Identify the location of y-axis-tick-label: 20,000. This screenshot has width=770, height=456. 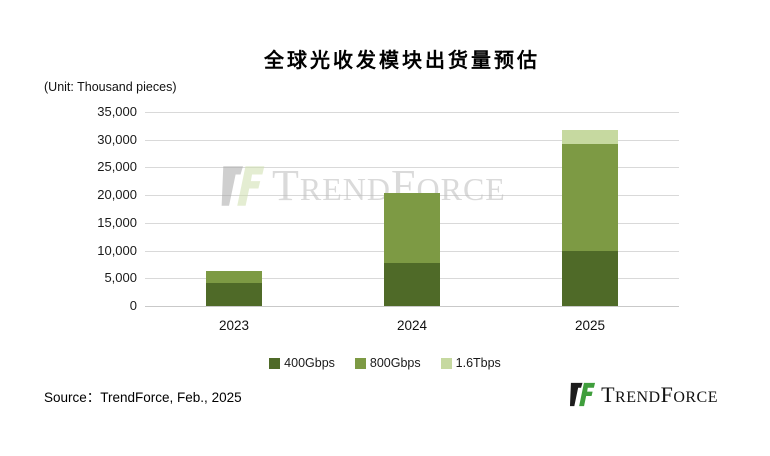
(117, 195).